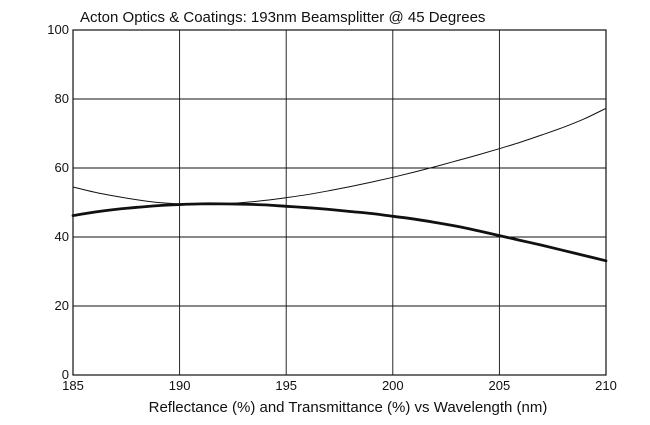  I want to click on x-tick-label: 205, so click(500, 385).